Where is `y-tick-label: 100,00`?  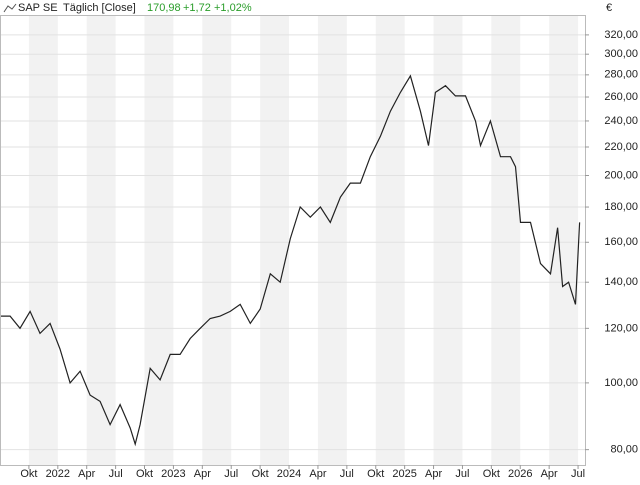
y-tick-label: 100,00 is located at coordinates (621, 383).